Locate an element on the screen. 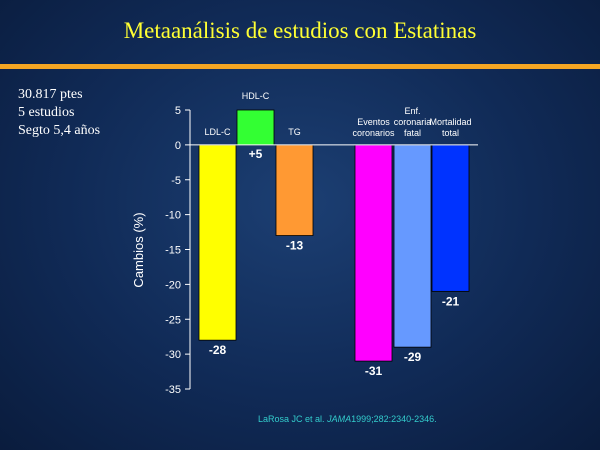 The width and height of the screenshot is (600, 450). study-info-patients: 30.817 ptes is located at coordinates (50, 94).